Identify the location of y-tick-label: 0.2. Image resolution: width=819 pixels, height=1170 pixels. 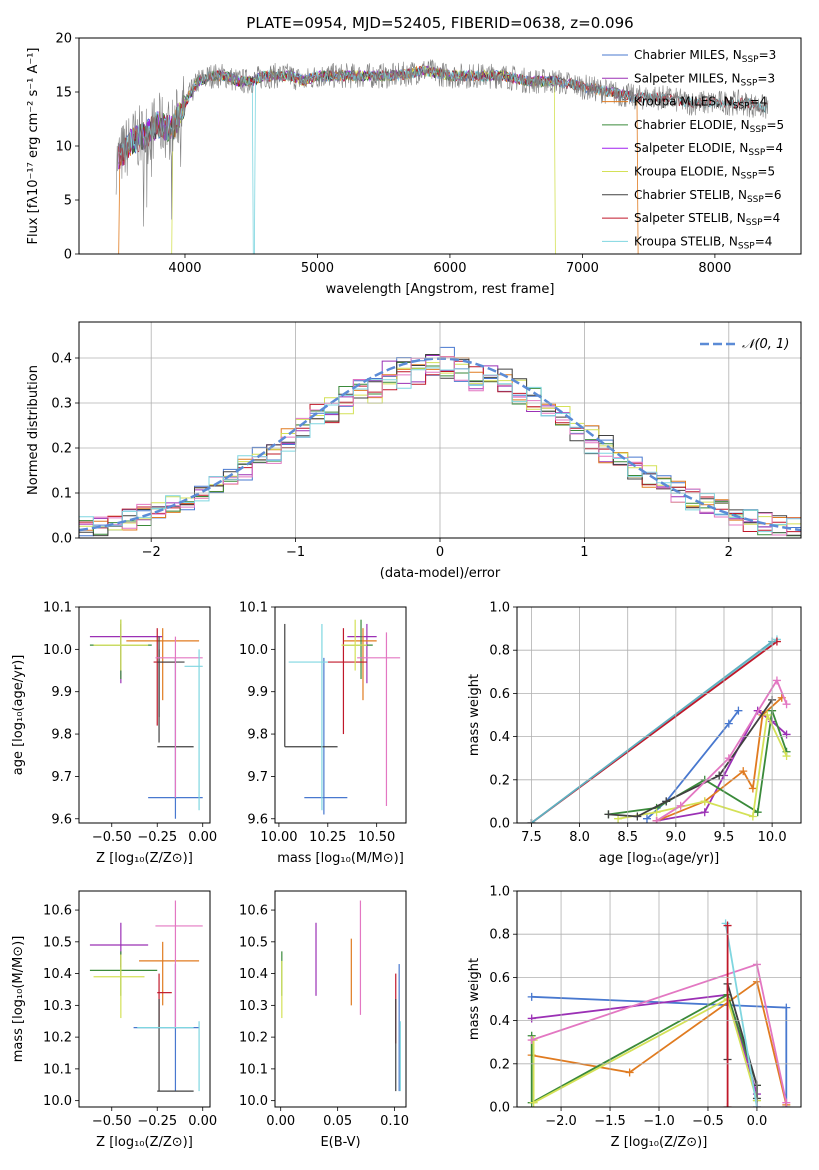
(61, 449).